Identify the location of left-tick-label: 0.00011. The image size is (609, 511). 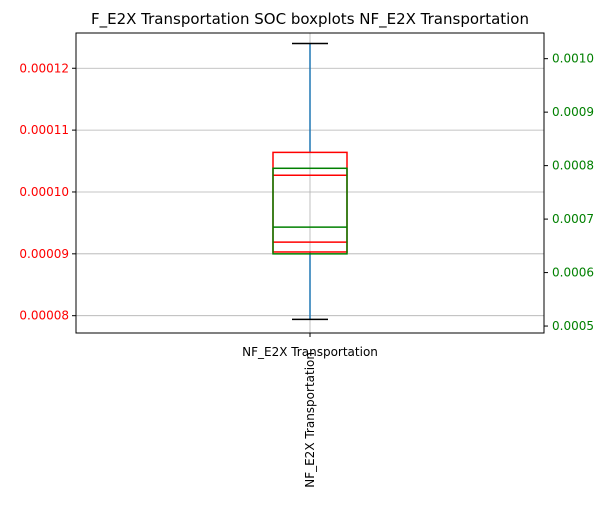
(44, 130).